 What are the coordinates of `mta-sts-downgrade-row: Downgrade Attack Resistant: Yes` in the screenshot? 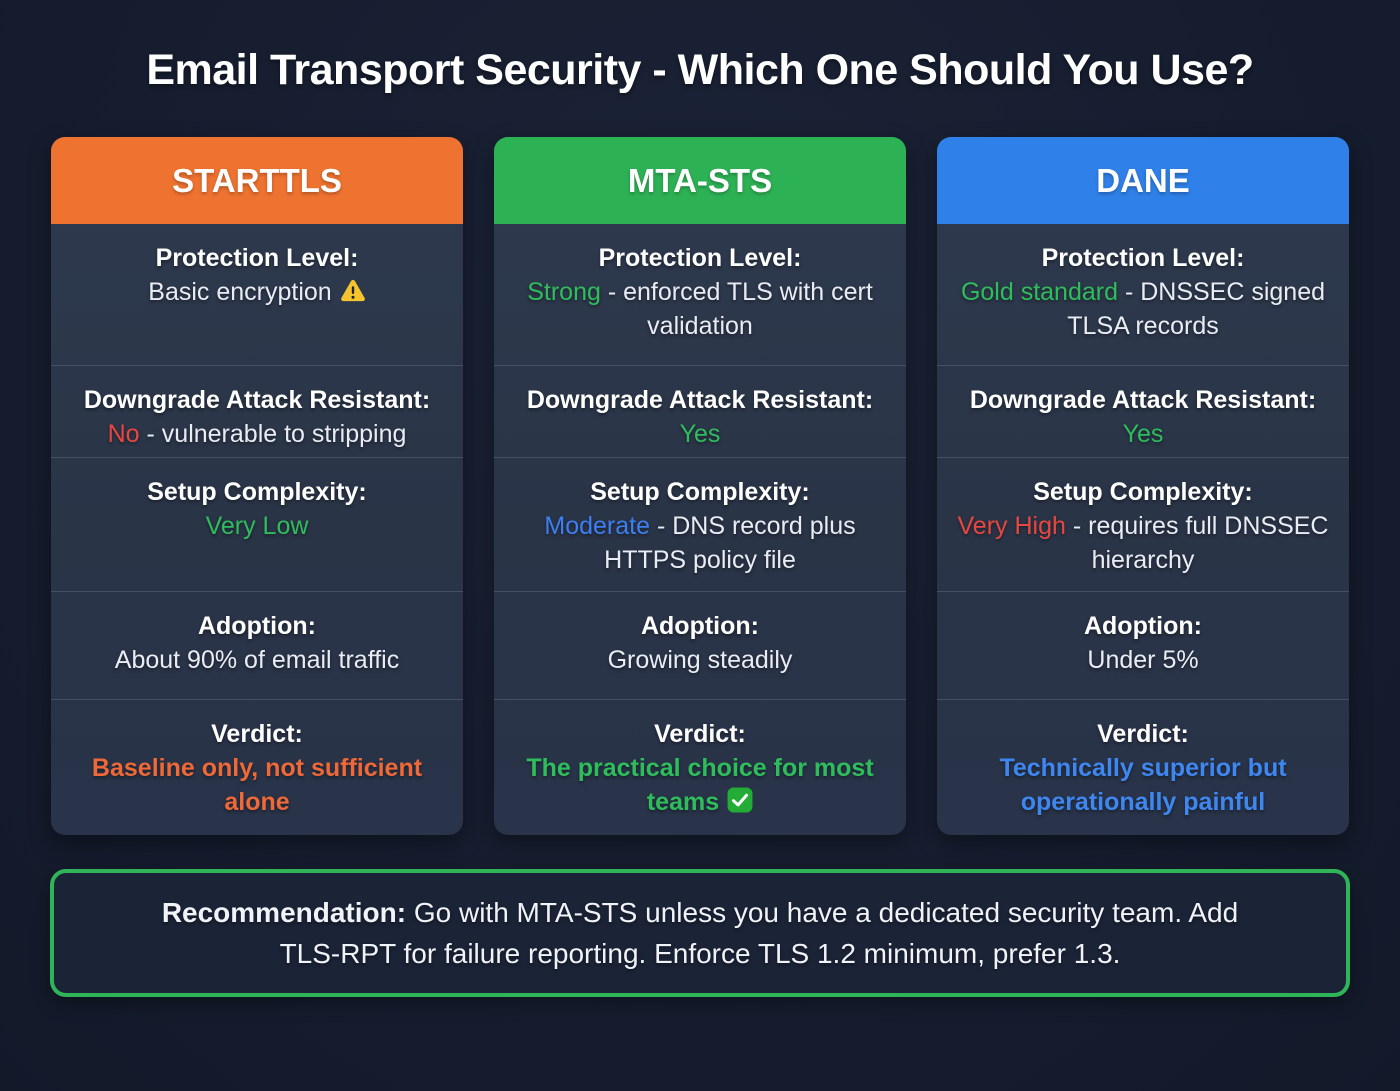 It's located at (700, 411).